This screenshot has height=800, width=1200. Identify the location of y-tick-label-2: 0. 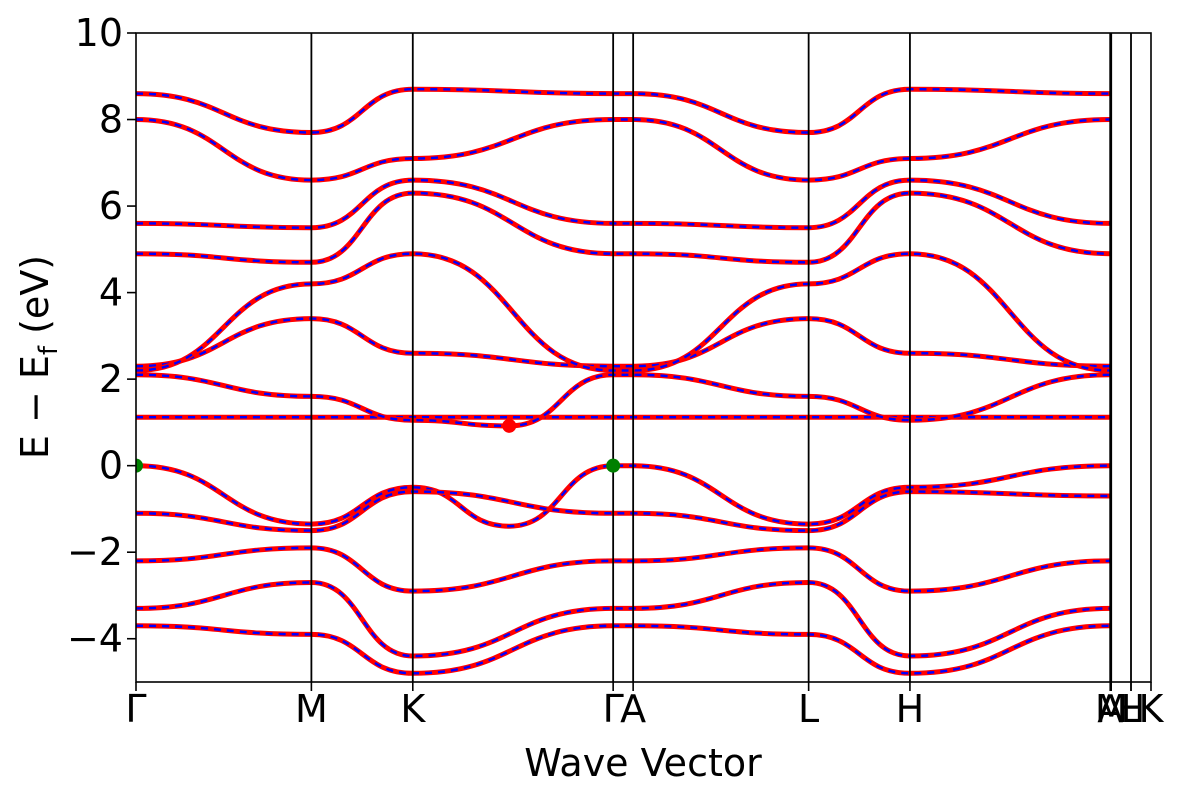
(111, 466).